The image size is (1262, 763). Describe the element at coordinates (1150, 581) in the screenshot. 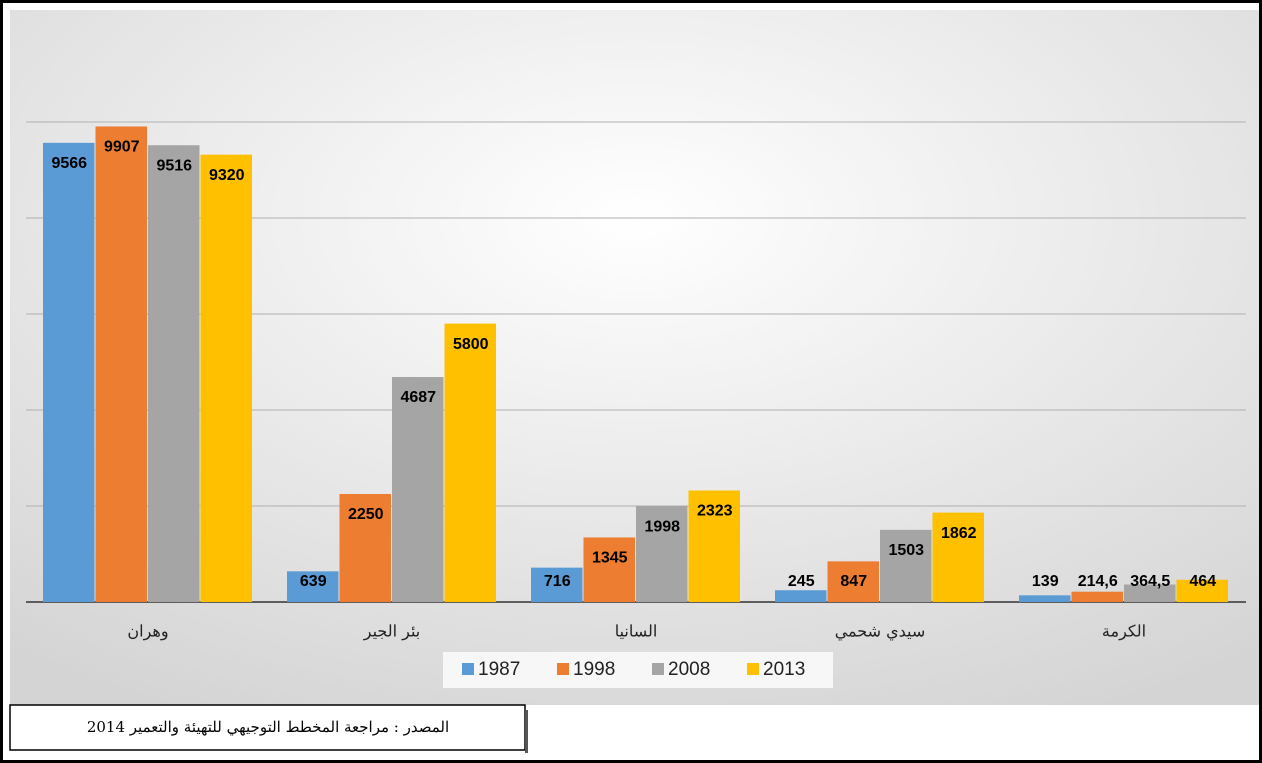

I see `data-label: 364,5` at that location.